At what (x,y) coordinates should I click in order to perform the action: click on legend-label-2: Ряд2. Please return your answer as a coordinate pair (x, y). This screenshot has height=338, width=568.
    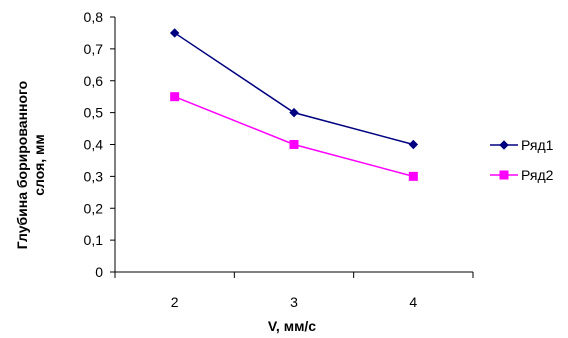
    Looking at the image, I should click on (537, 175).